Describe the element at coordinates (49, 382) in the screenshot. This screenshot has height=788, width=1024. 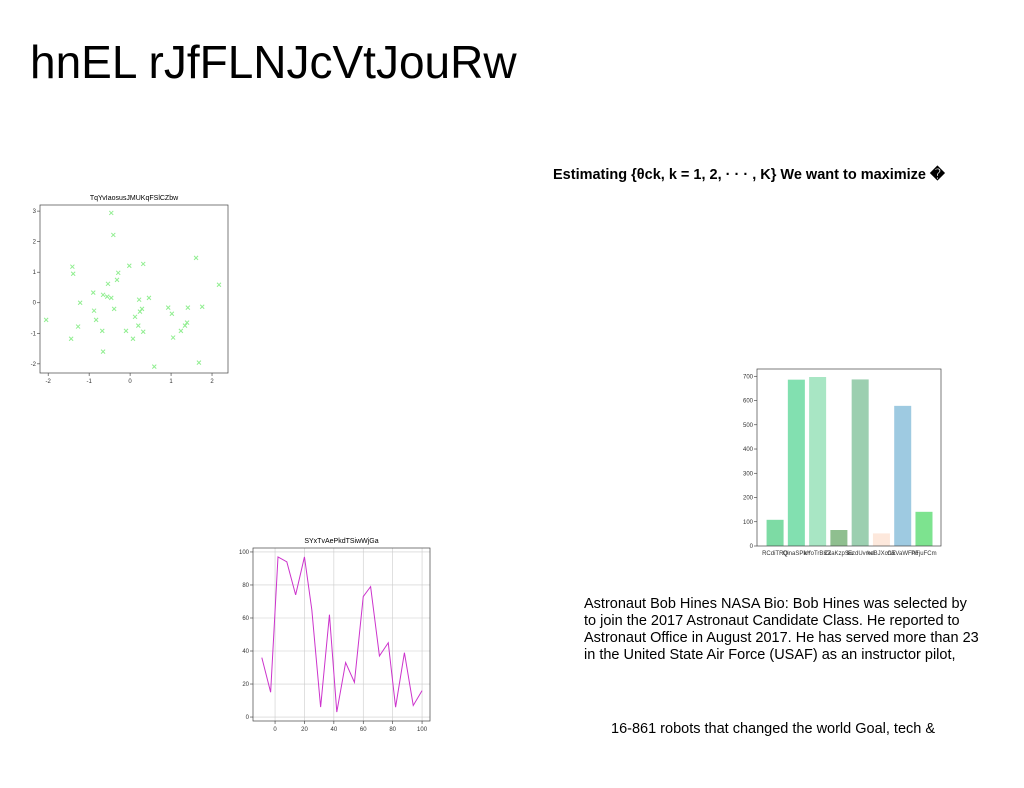
I see `x-tick-label: -2` at that location.